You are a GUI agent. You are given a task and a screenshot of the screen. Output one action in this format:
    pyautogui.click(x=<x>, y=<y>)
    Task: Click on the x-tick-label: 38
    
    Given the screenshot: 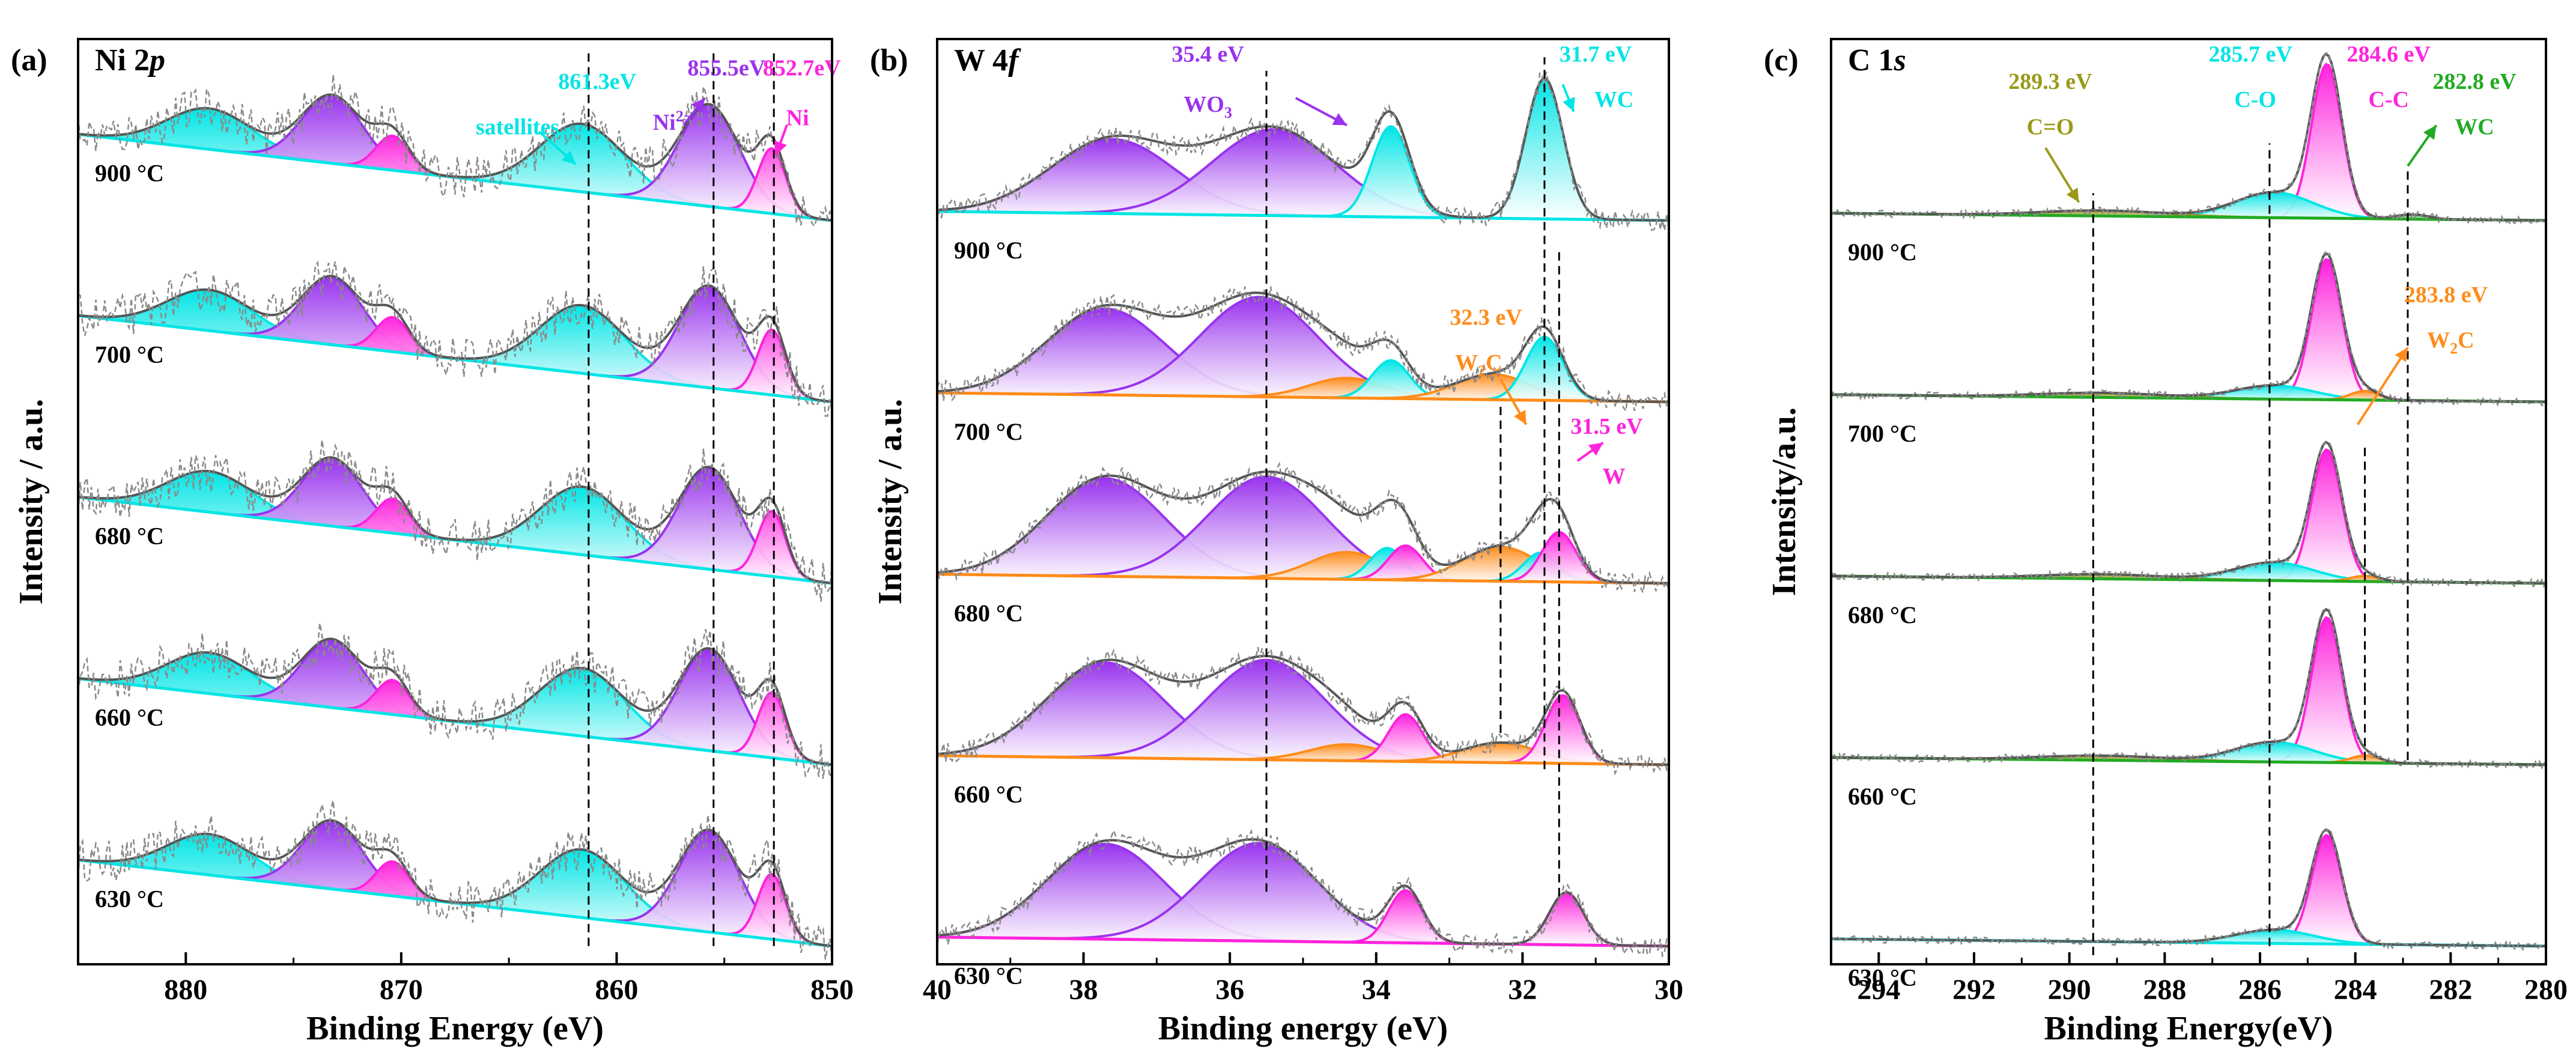 What is the action you would take?
    pyautogui.click(x=1083, y=990)
    